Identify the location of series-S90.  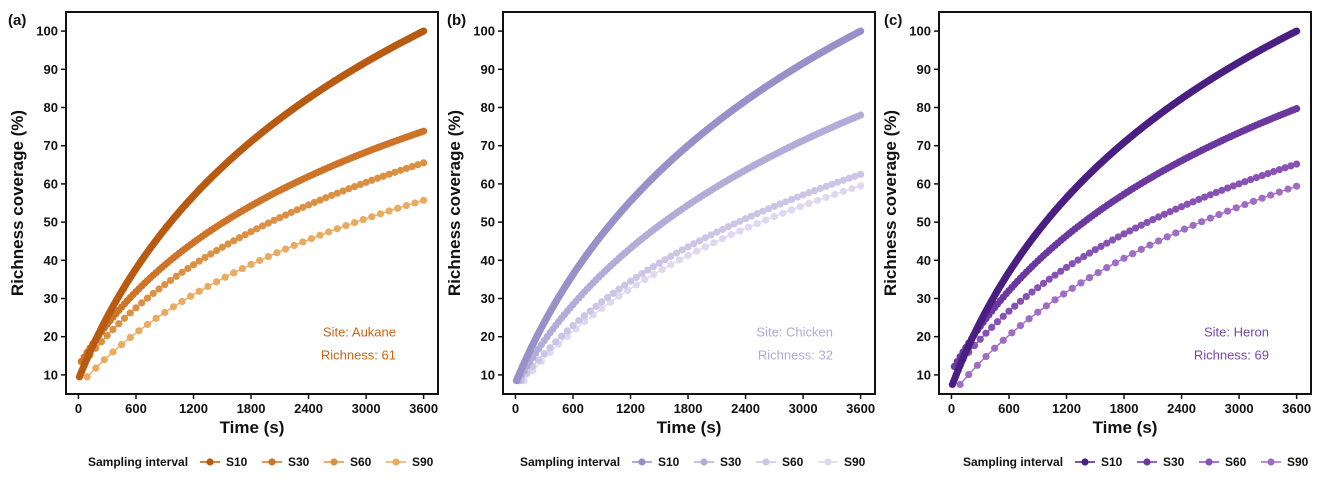
(1128, 285).